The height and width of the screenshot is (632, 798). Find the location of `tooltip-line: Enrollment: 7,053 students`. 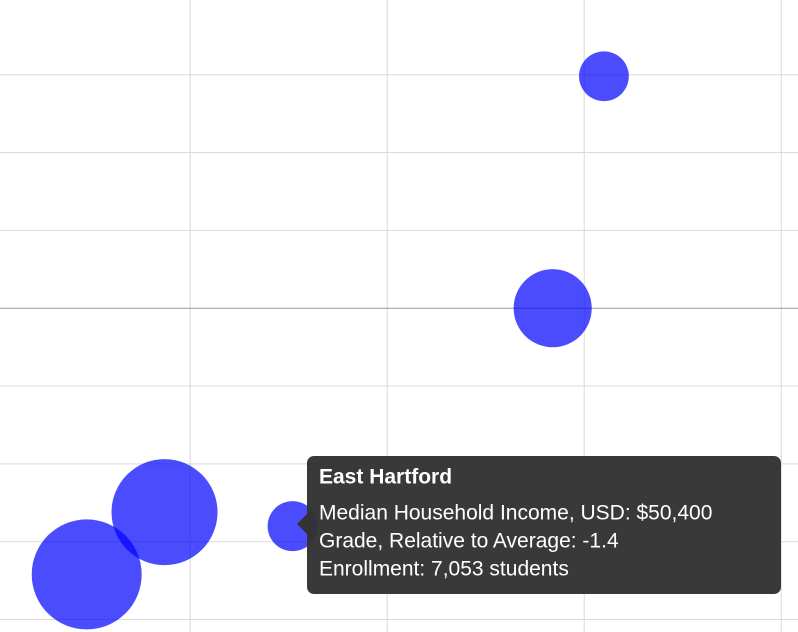

tooltip-line: Enrollment: 7,053 students is located at coordinates (444, 569).